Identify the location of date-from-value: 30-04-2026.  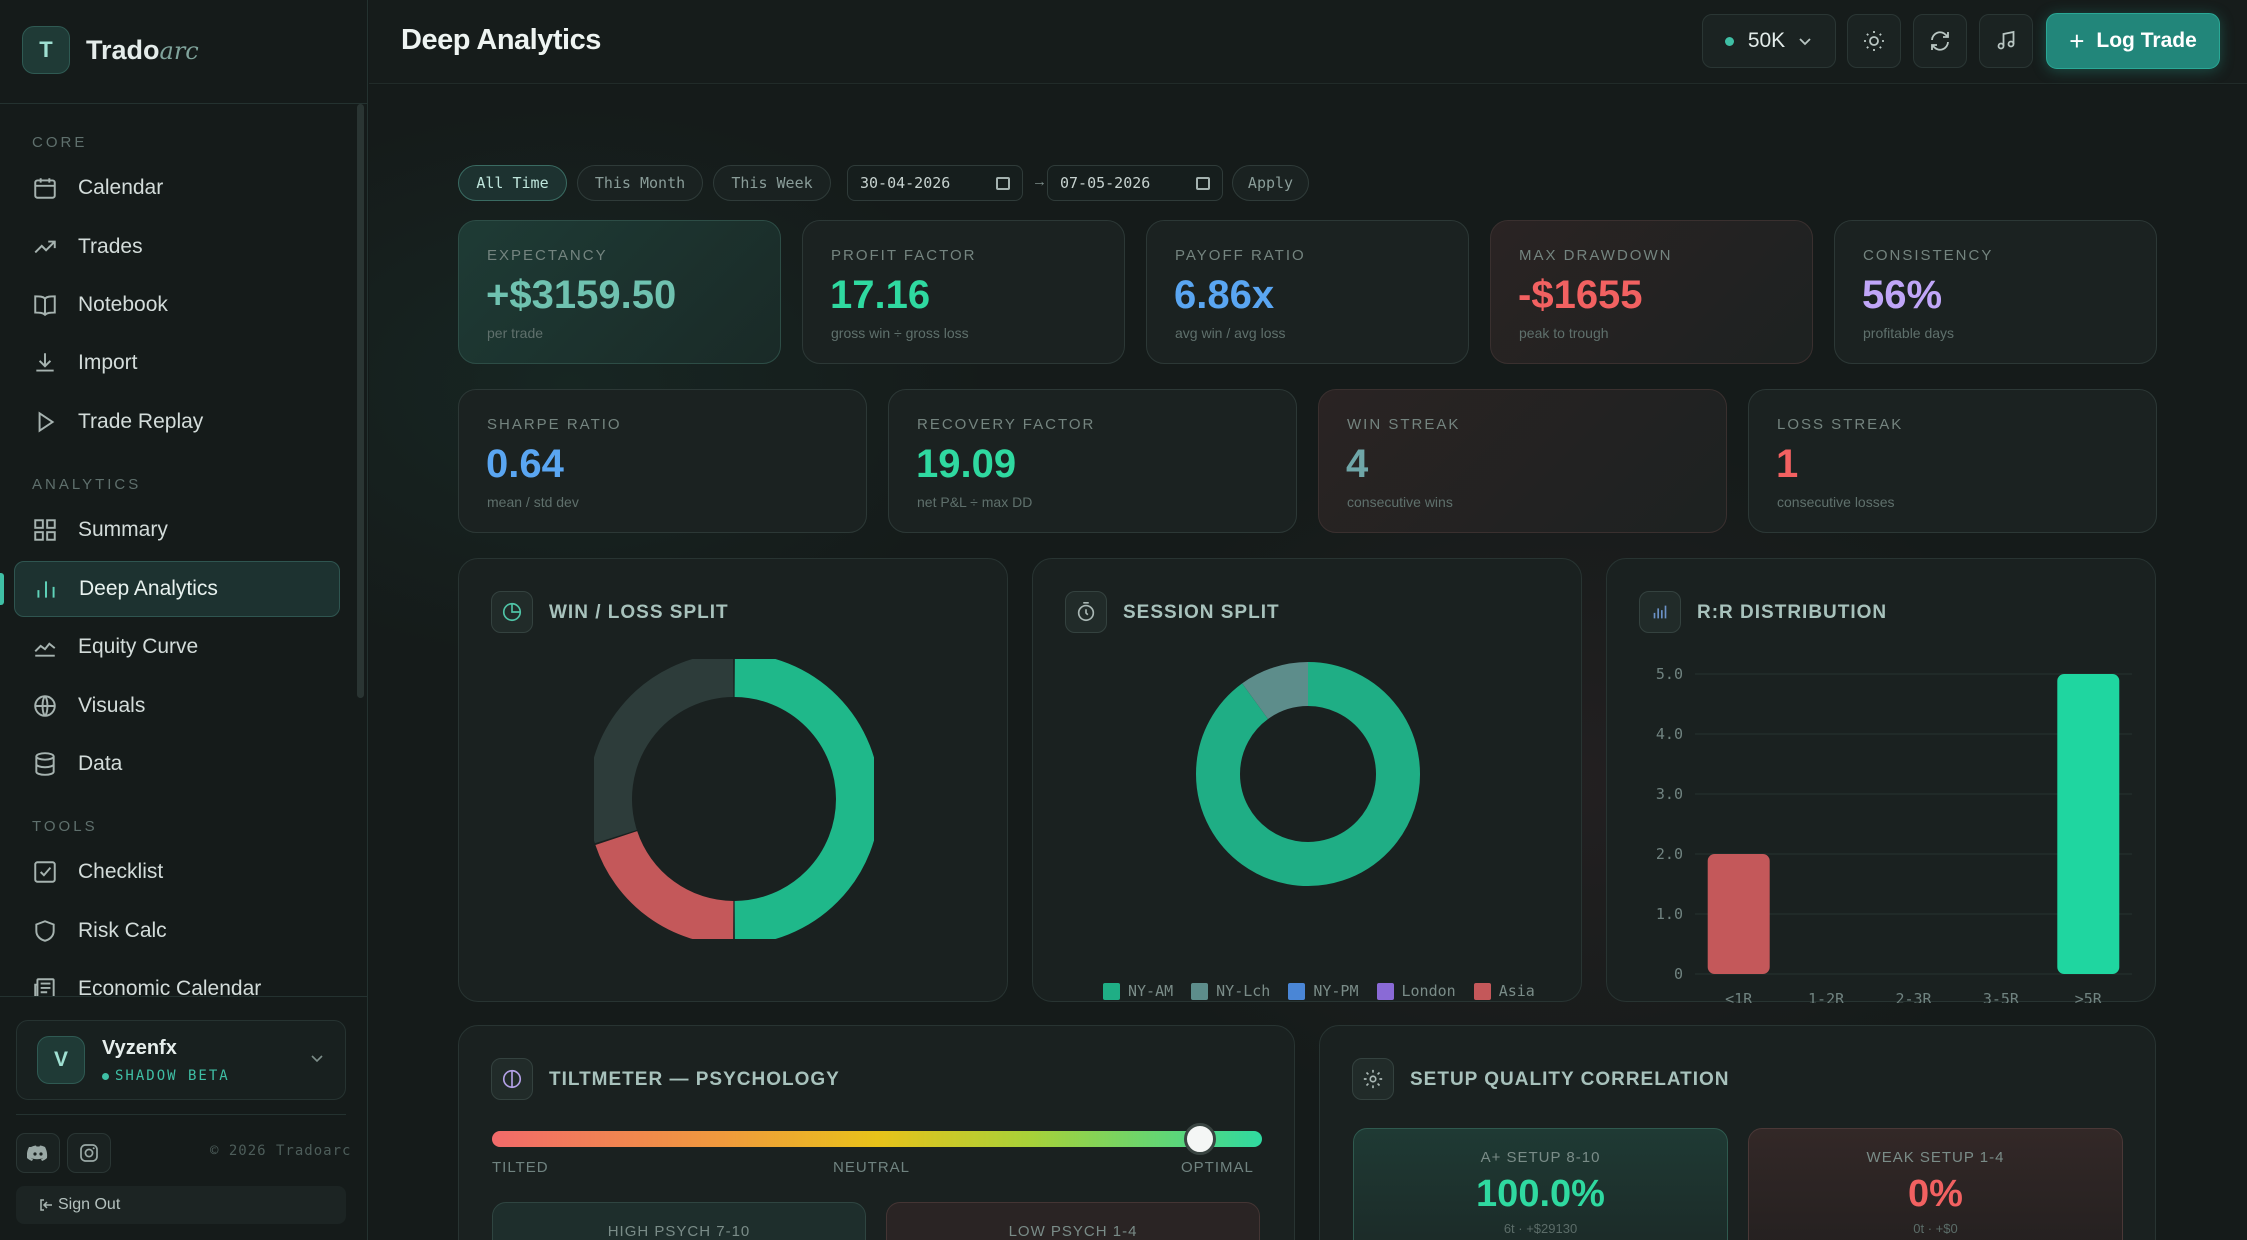
(905, 183).